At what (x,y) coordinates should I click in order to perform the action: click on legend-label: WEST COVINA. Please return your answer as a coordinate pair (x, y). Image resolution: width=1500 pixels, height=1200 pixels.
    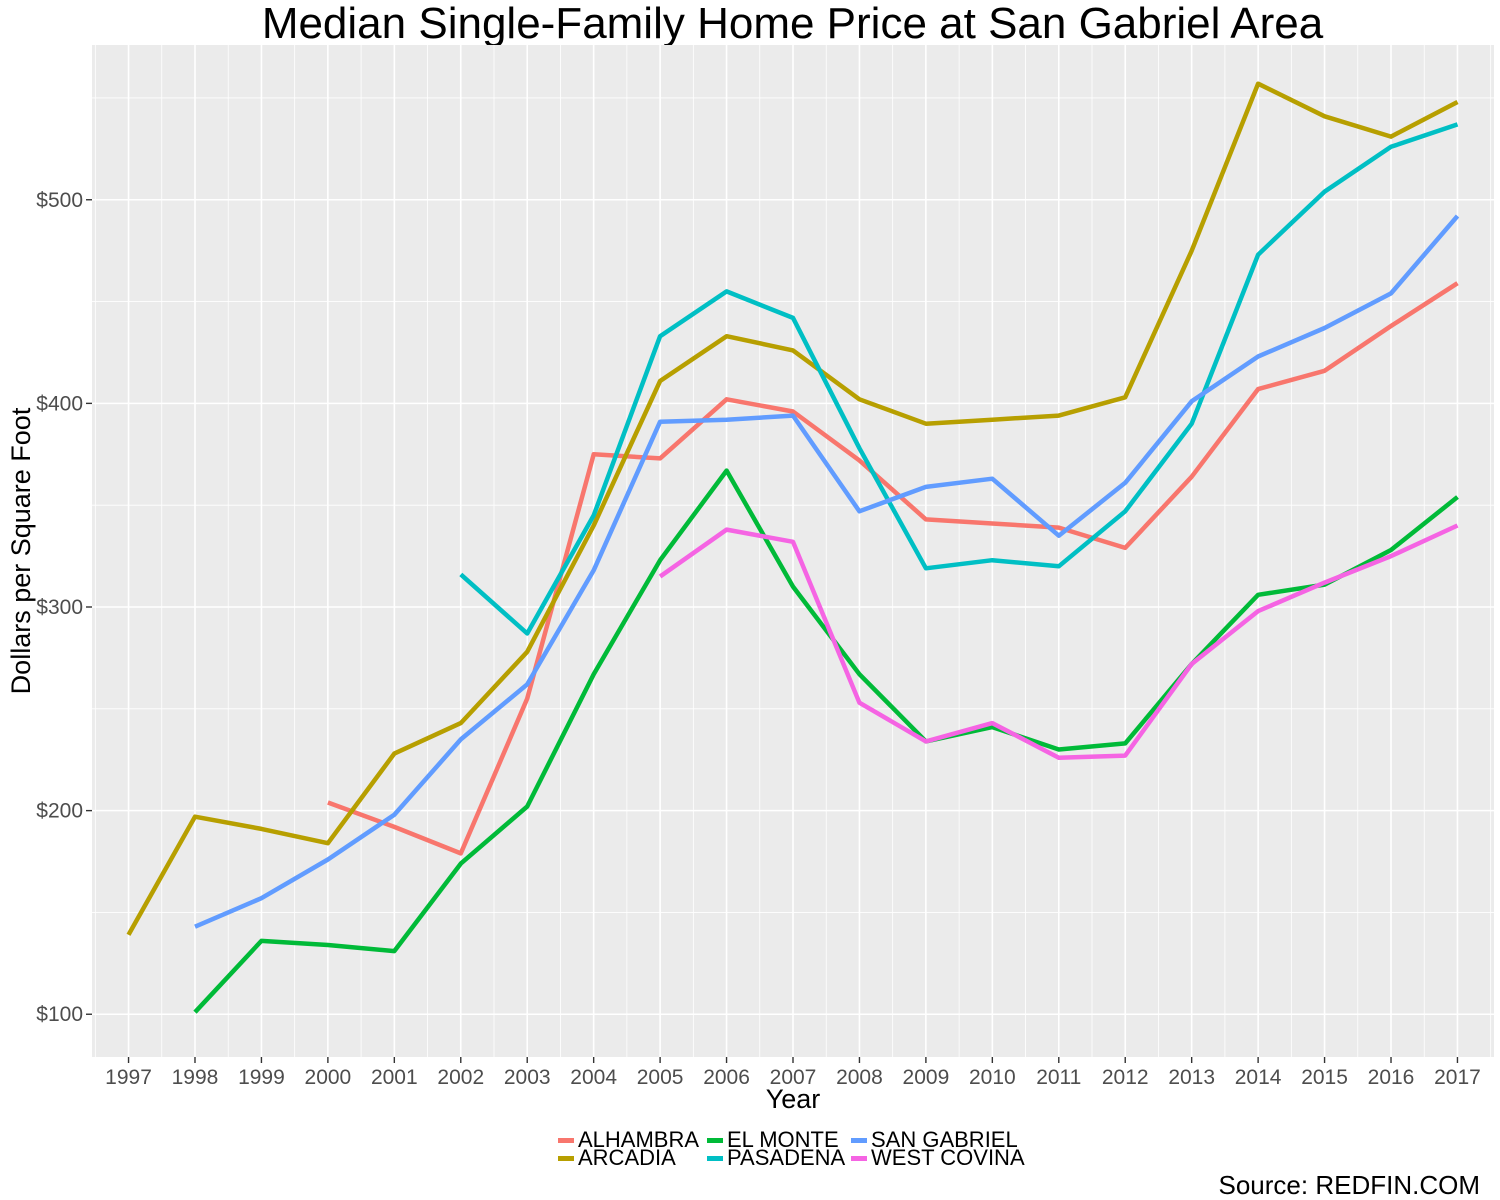
    Looking at the image, I should click on (948, 1157).